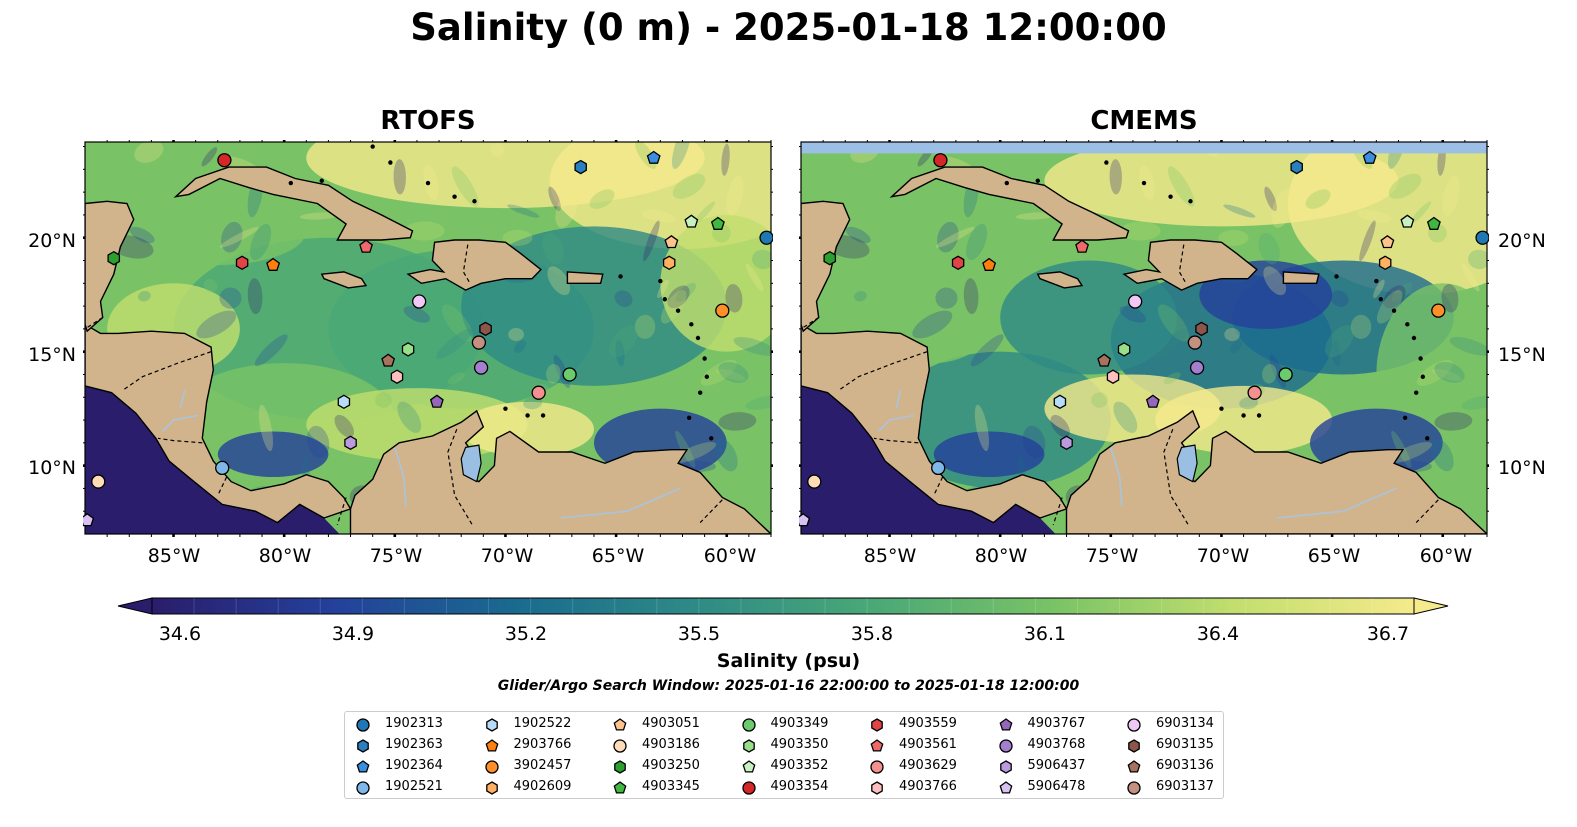 The image size is (1577, 827). What do you see at coordinates (353, 634) in the screenshot?
I see `colorbar-tick-label: 34.9` at bounding box center [353, 634].